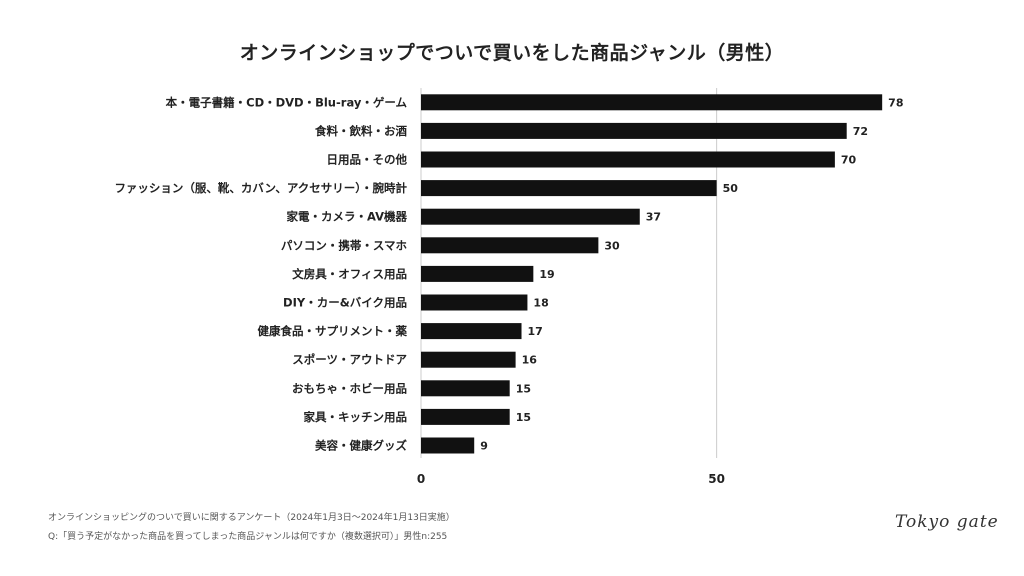 The width and height of the screenshot is (1024, 576). I want to click on brand-logo: Tokyo gate, so click(947, 522).